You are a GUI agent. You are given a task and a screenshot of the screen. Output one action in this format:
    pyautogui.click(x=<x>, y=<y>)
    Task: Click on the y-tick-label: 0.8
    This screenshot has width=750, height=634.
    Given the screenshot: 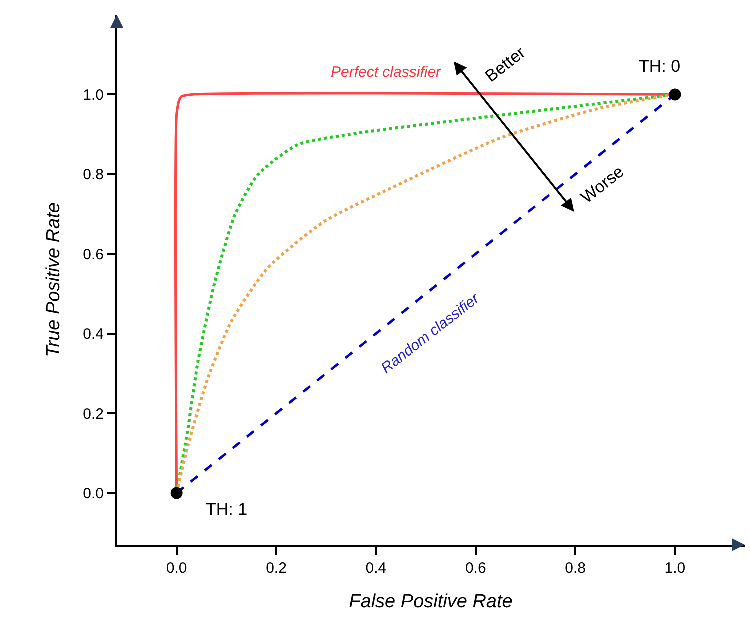 What is the action you would take?
    pyautogui.click(x=93, y=175)
    